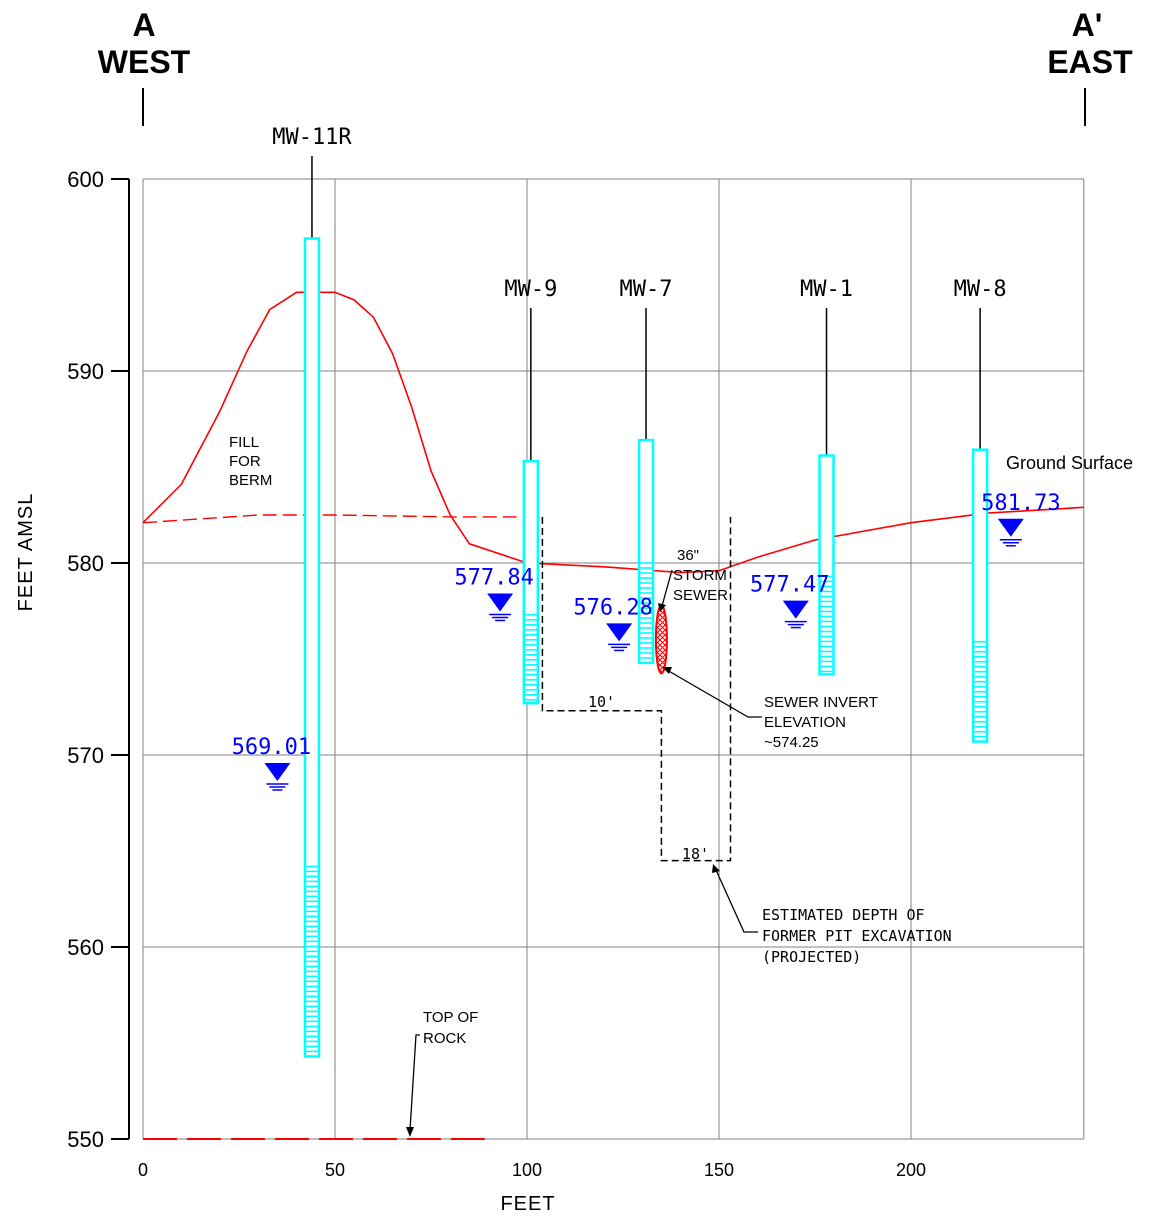 The image size is (1163, 1217). I want to click on fill-berm-label-2: FOR, so click(245, 461).